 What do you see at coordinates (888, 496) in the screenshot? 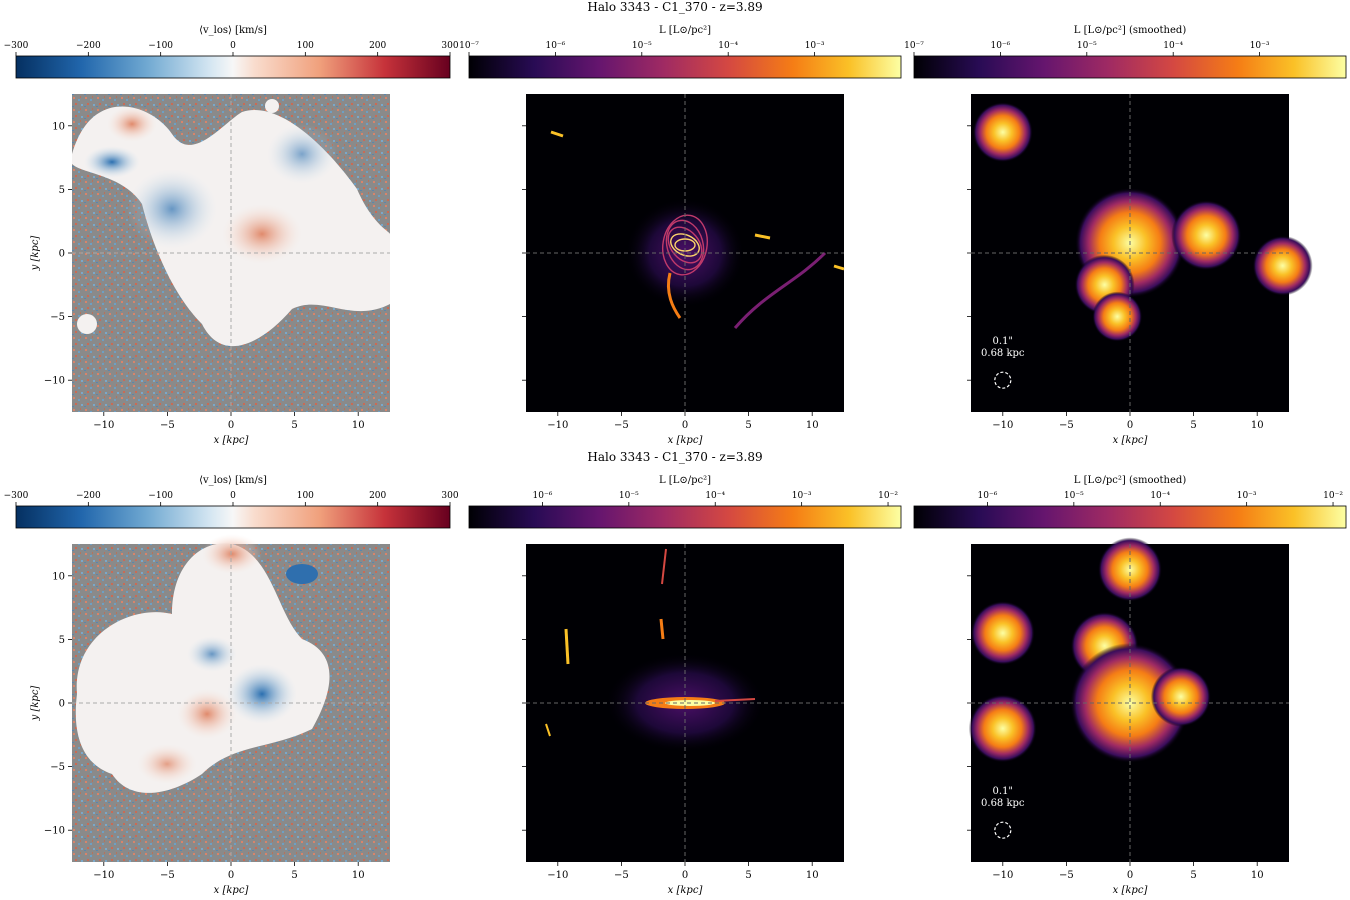
I see `colorbar-tick-label: 10⁻²` at bounding box center [888, 496].